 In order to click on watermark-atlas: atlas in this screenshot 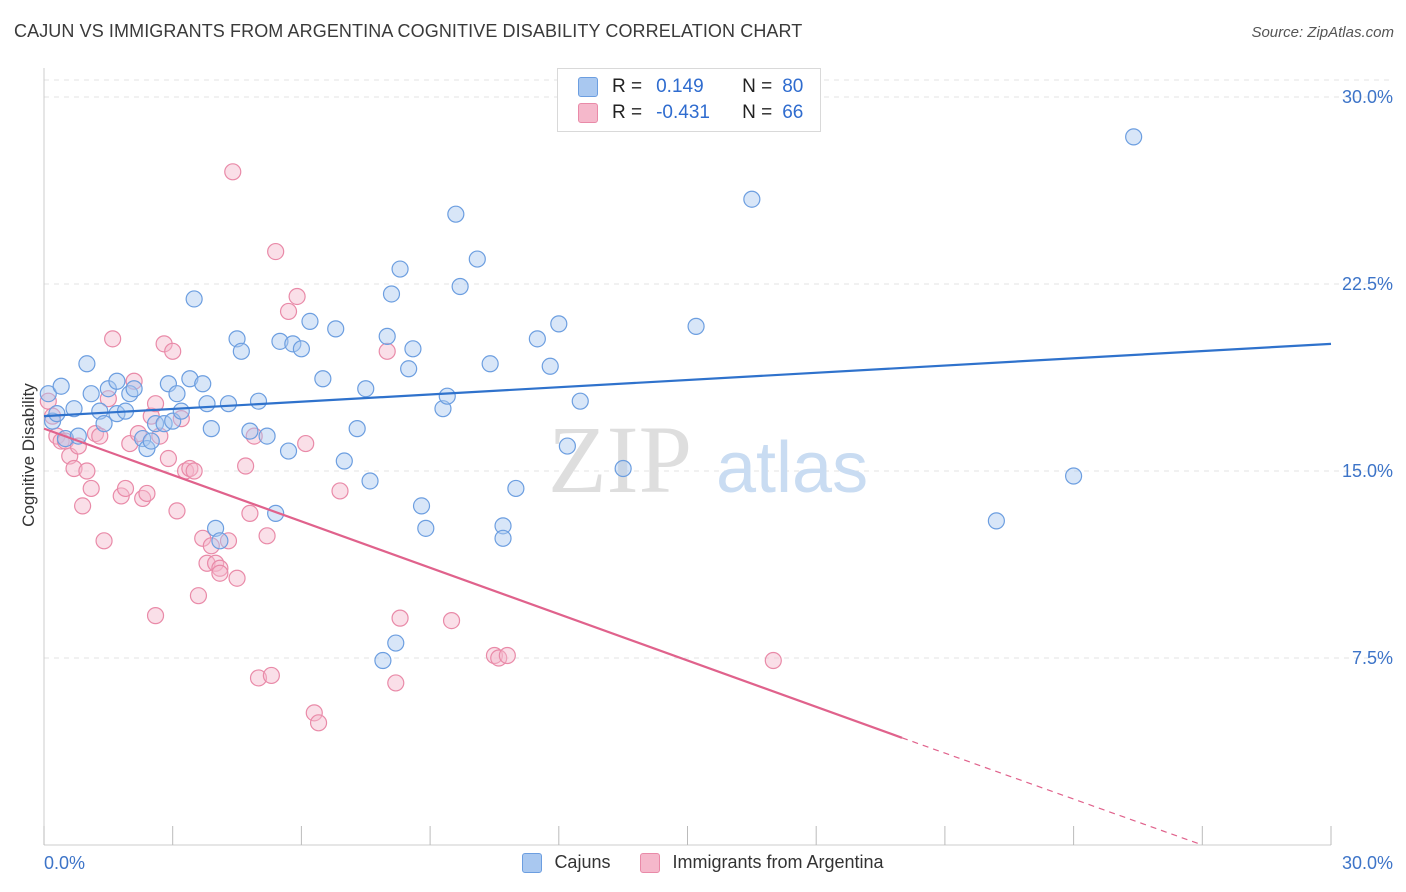, I will do `click(792, 468)`.